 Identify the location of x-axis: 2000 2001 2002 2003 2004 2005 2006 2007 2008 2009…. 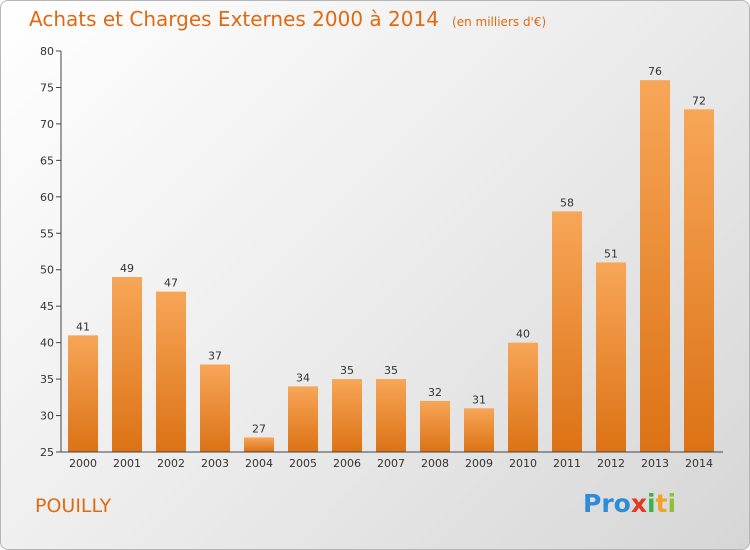
(392, 460).